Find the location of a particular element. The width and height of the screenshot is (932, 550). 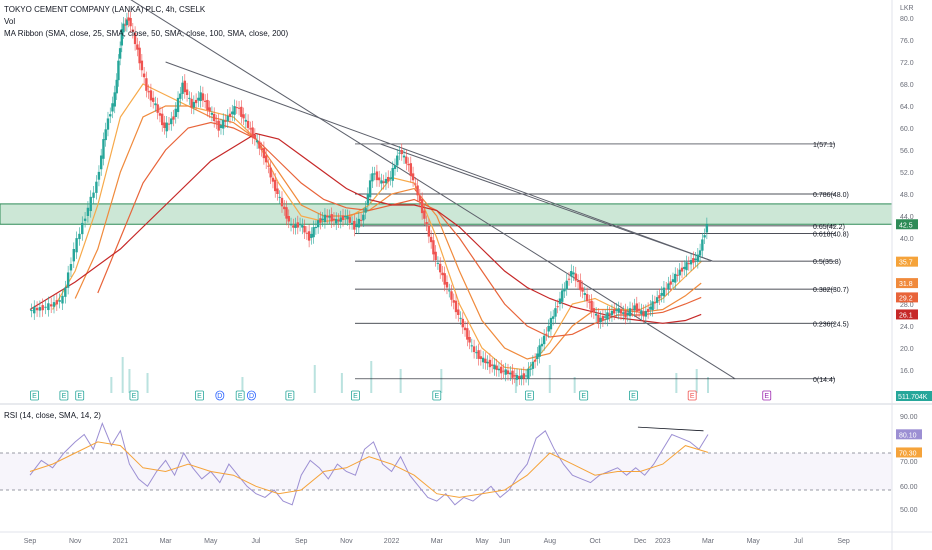

rsi-tick-label: 50.00 is located at coordinates (909, 510).